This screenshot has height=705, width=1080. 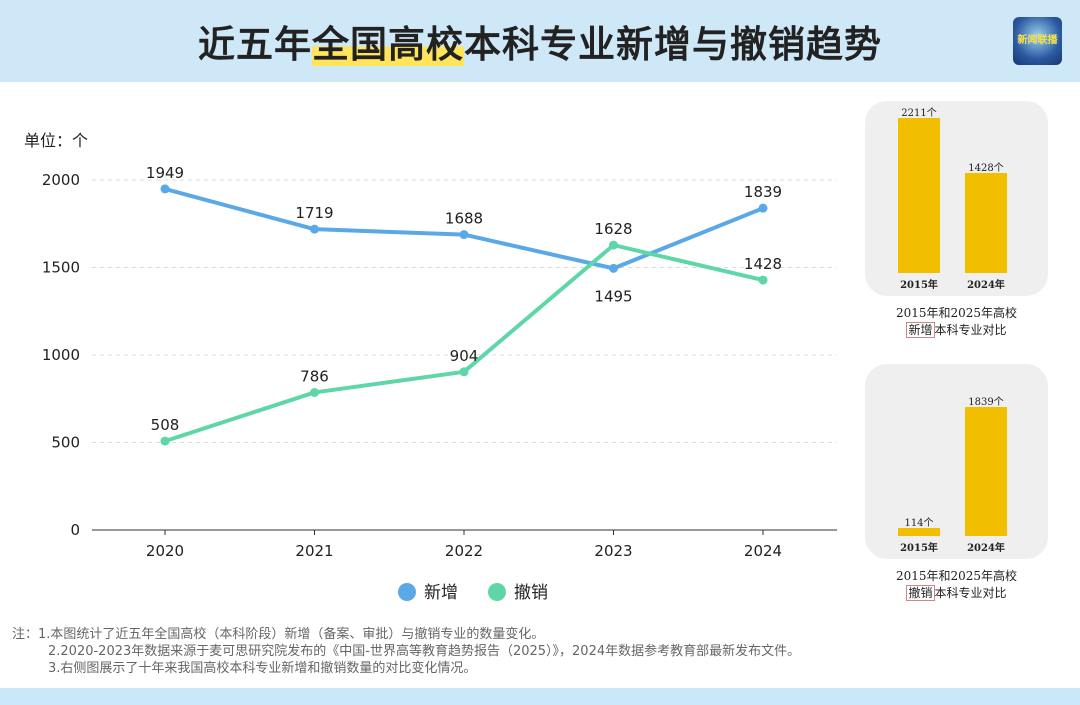 I want to click on data-label: 1719, so click(x=314, y=213).